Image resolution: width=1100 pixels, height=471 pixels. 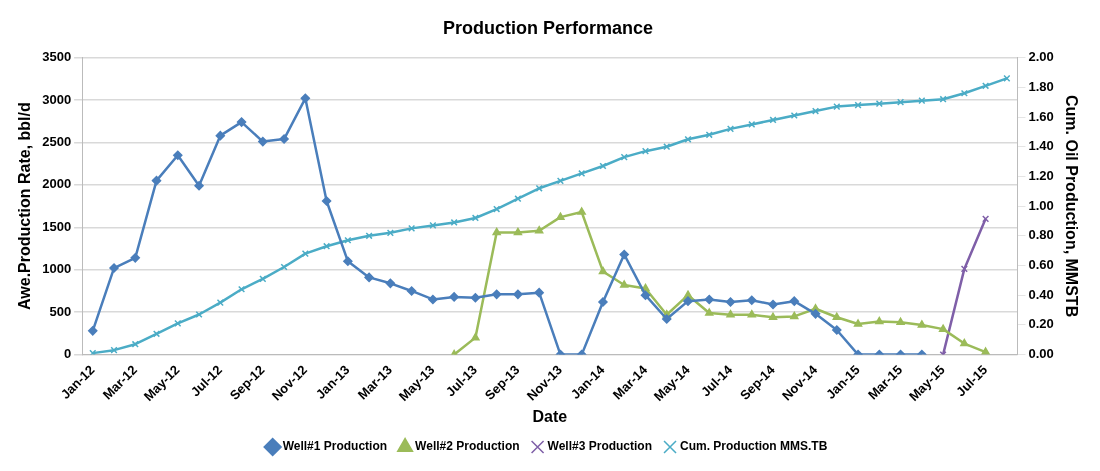 What do you see at coordinates (57, 142) in the screenshot?
I see `y-tick-label: 2500` at bounding box center [57, 142].